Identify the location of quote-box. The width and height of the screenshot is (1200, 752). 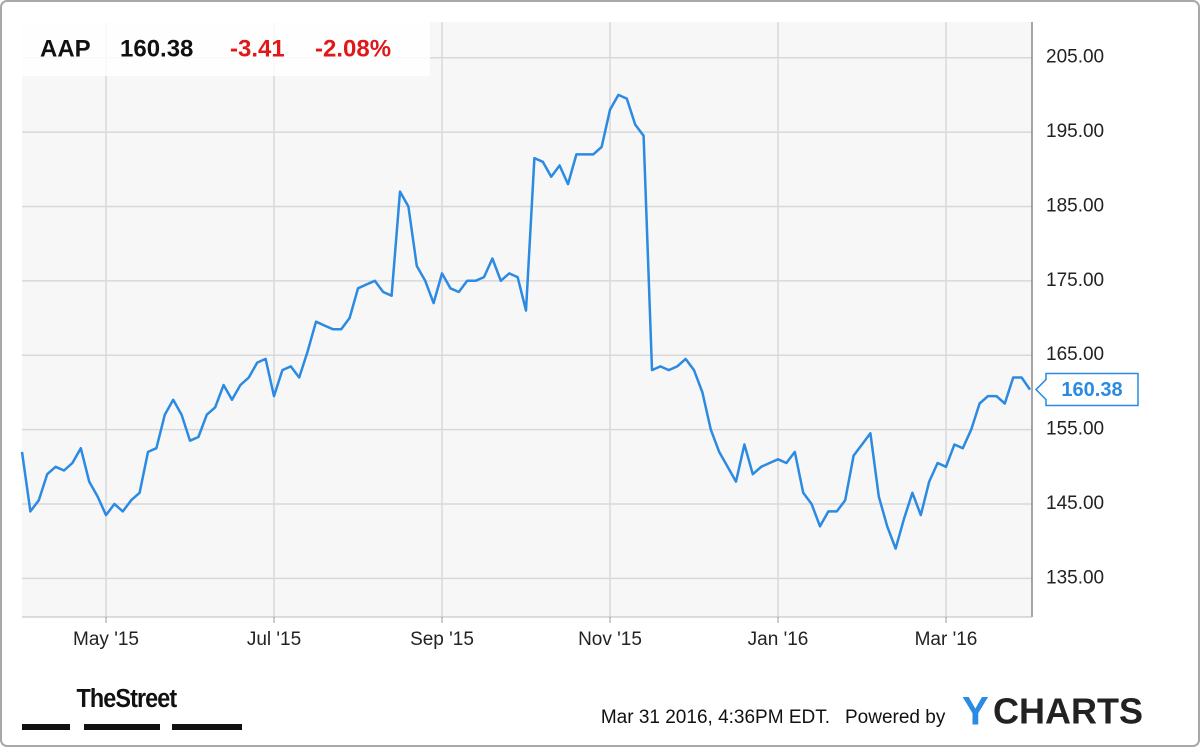
(226, 49).